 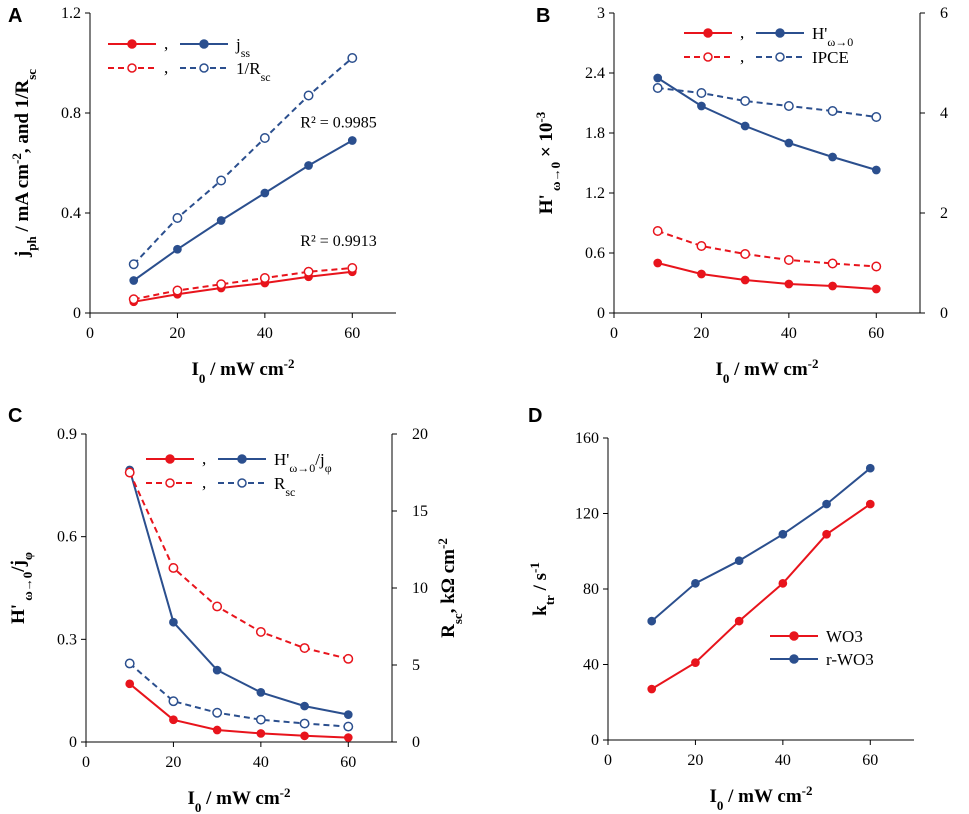 I want to click on y2-tick-label: 4, so click(x=944, y=113).